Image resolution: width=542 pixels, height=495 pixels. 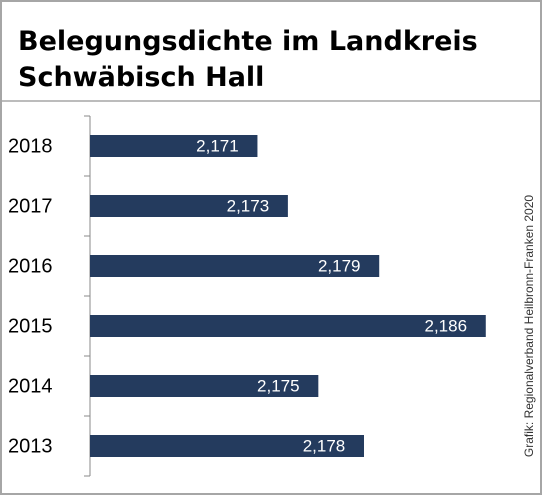 I want to click on value-label: 2,175, so click(x=278, y=385).